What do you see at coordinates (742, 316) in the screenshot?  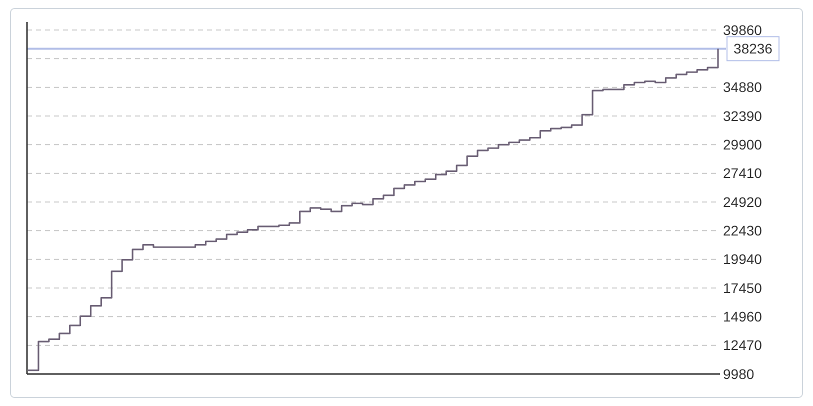 I see `y-tick-label: 14960` at bounding box center [742, 316].